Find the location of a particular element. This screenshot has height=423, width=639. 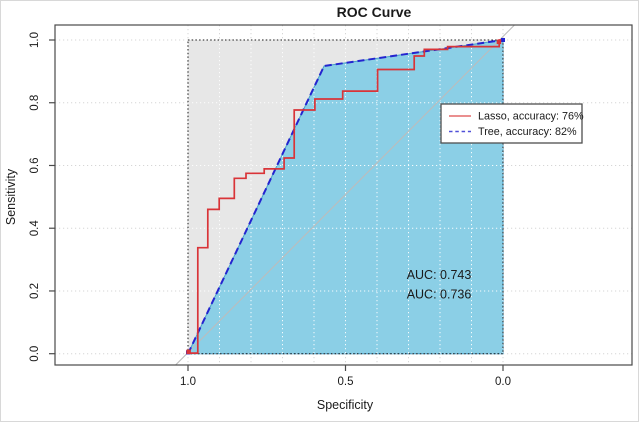

auc-annotation-tree: AUC: 0.736 is located at coordinates (439, 295).